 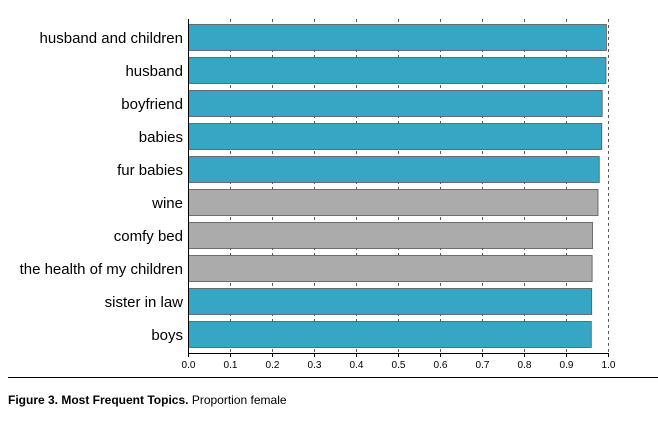 I want to click on x-tick-label: 0.8, so click(x=525, y=365).